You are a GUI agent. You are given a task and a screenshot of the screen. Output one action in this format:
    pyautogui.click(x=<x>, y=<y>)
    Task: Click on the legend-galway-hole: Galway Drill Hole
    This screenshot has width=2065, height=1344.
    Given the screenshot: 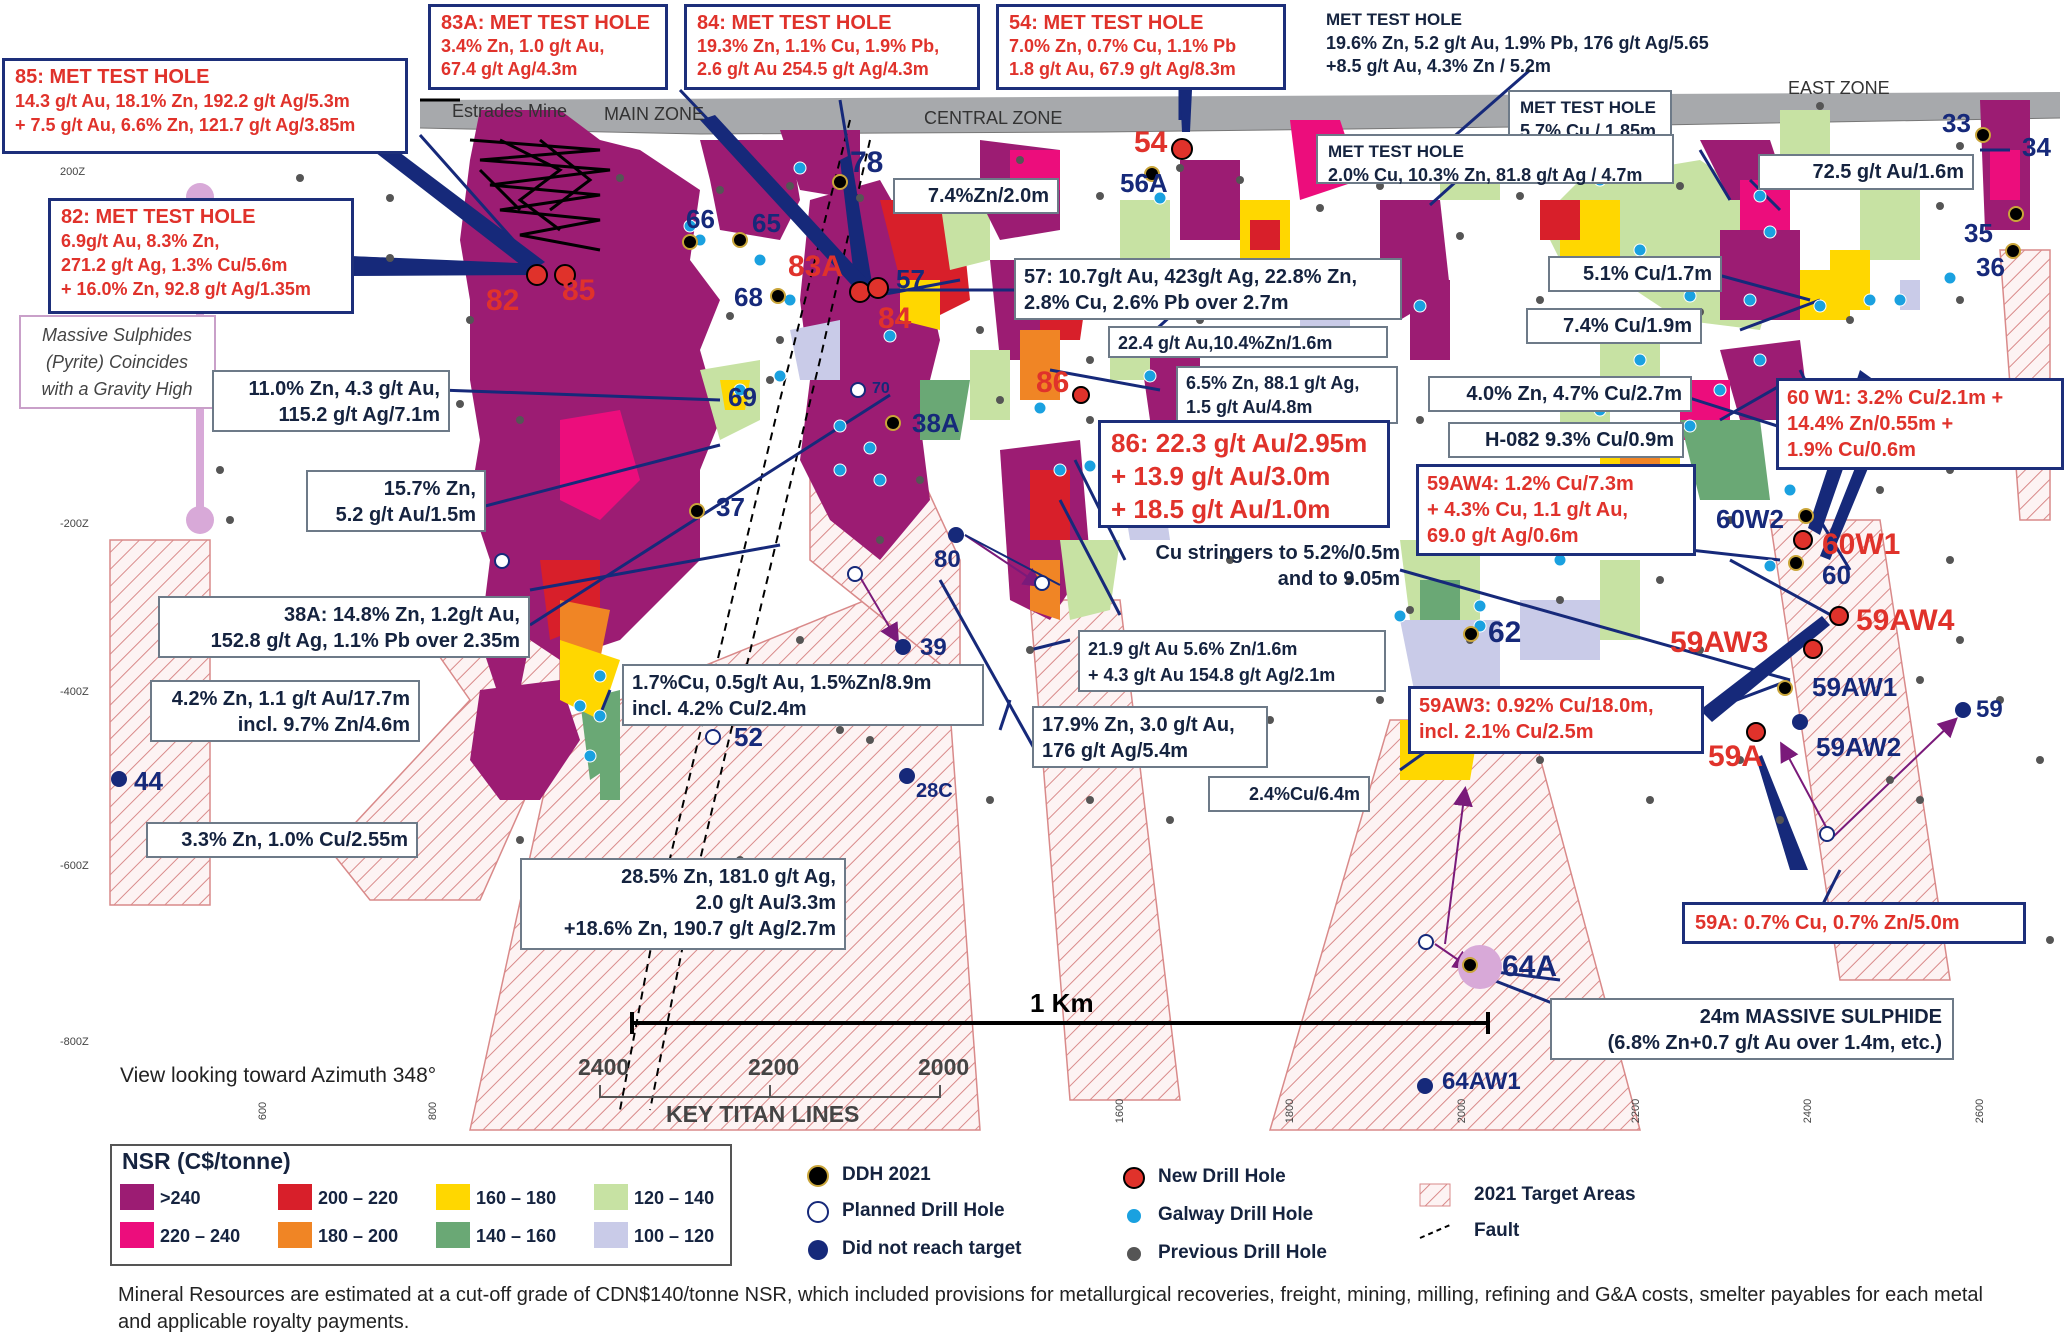 What is the action you would take?
    pyautogui.click(x=1236, y=1214)
    